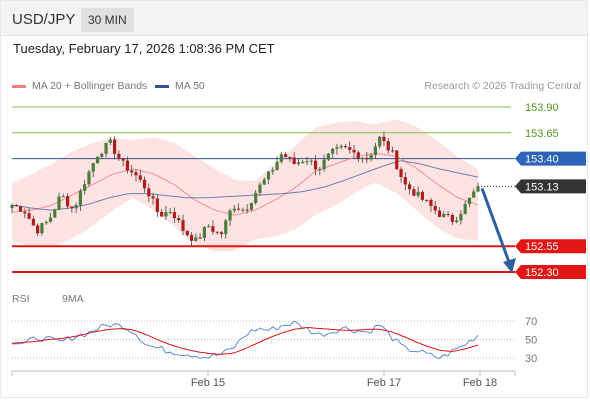  I want to click on x-tick-label: Feb 18, so click(480, 383).